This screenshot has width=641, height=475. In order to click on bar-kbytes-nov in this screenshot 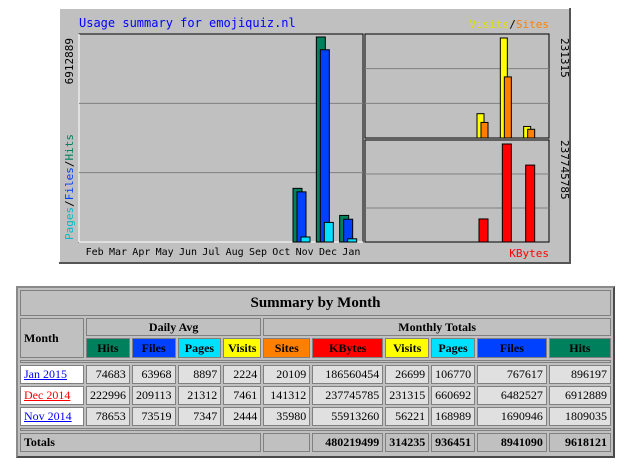, I will do `click(483, 230)`.